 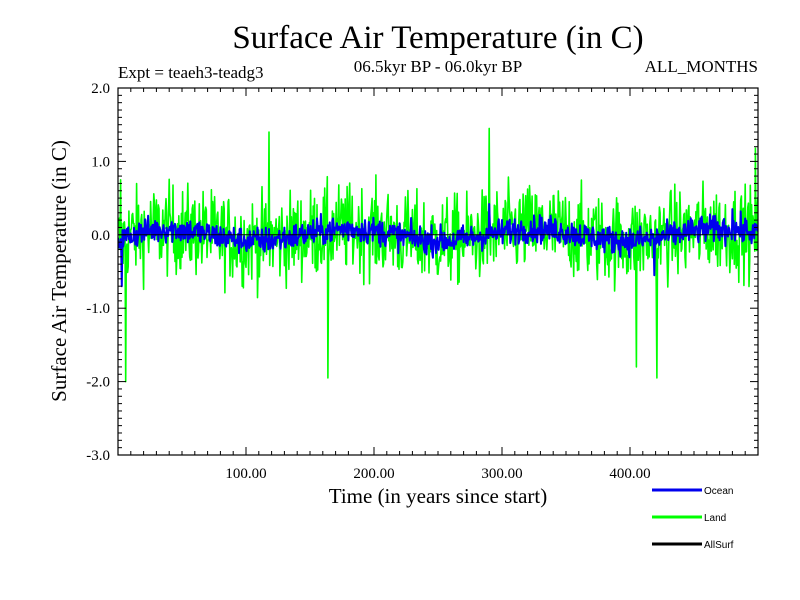 I want to click on y-tick-label: 0.0, so click(x=100, y=236).